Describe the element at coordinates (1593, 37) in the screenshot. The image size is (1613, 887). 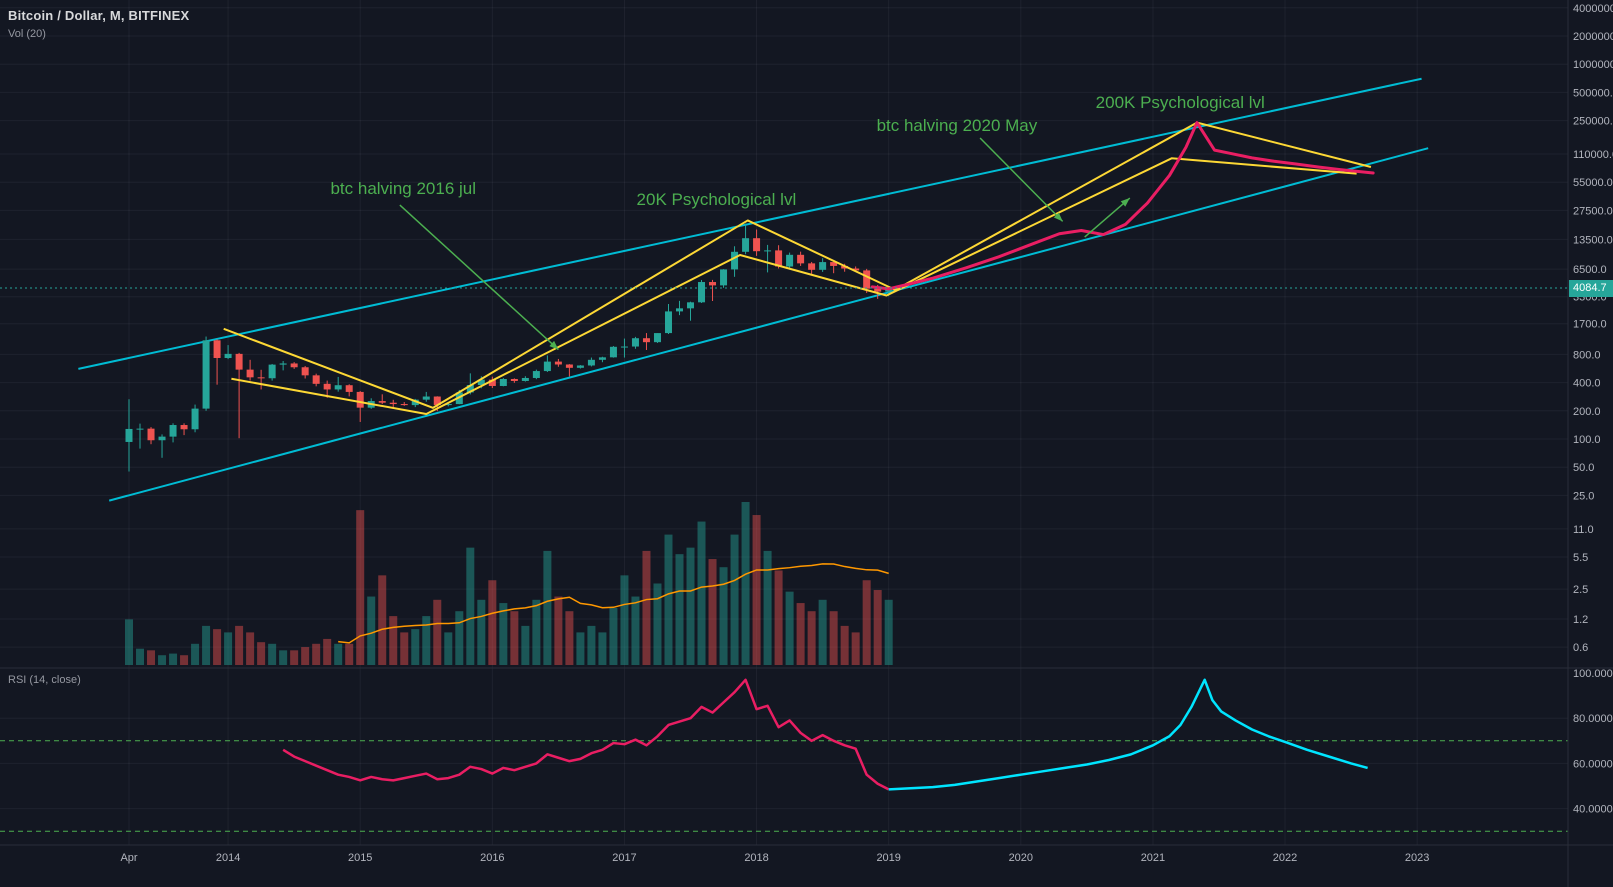
I see `price-axis-label: 2000000.0` at that location.